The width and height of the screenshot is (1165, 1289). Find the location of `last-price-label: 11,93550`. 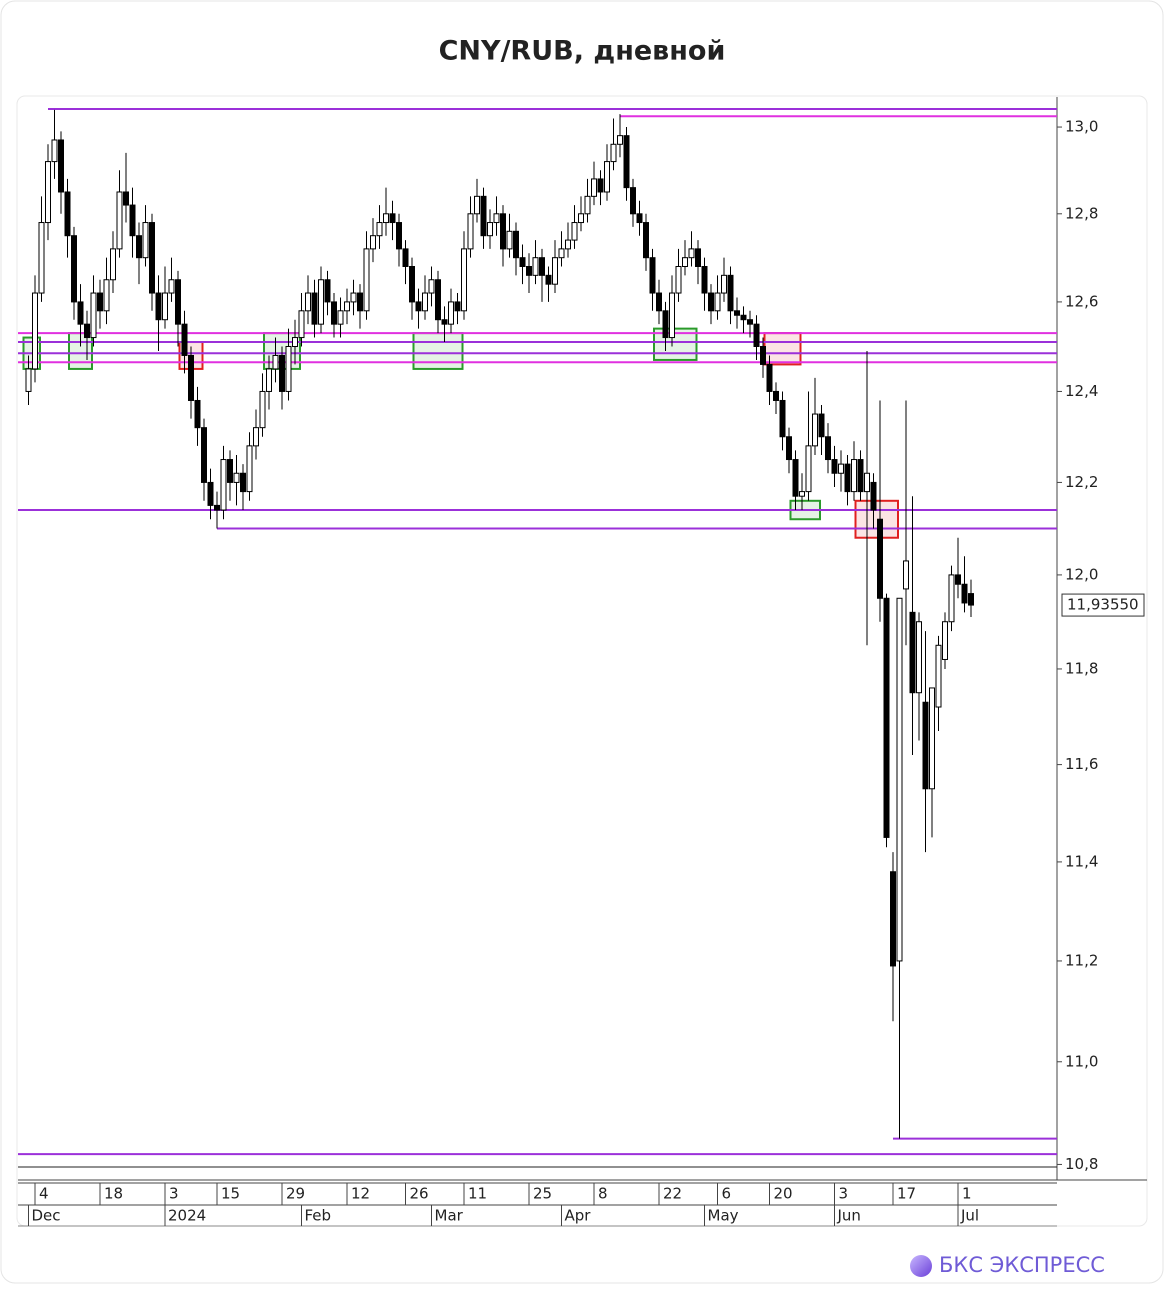

last-price-label: 11,93550 is located at coordinates (1103, 605).